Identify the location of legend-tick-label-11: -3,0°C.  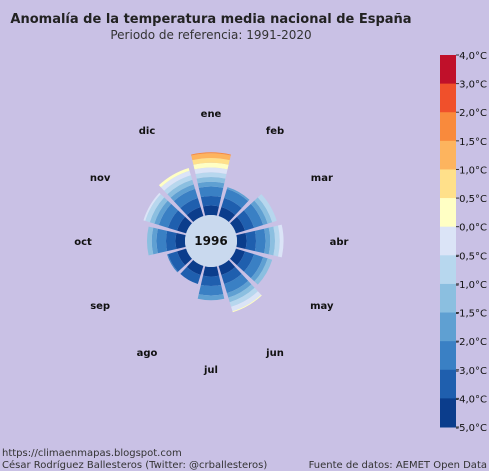
(472, 371).